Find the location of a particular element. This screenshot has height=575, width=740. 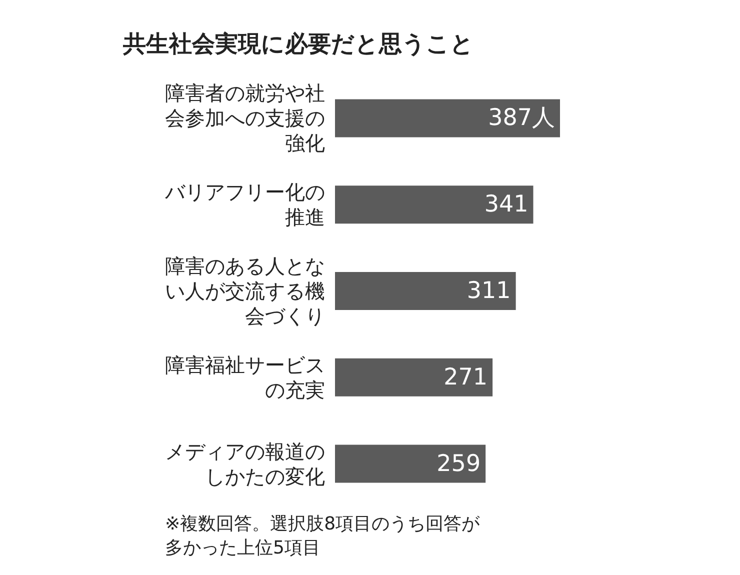

y-tick-label: 障害者の就労や社会参加への支援の強化 is located at coordinates (245, 118).